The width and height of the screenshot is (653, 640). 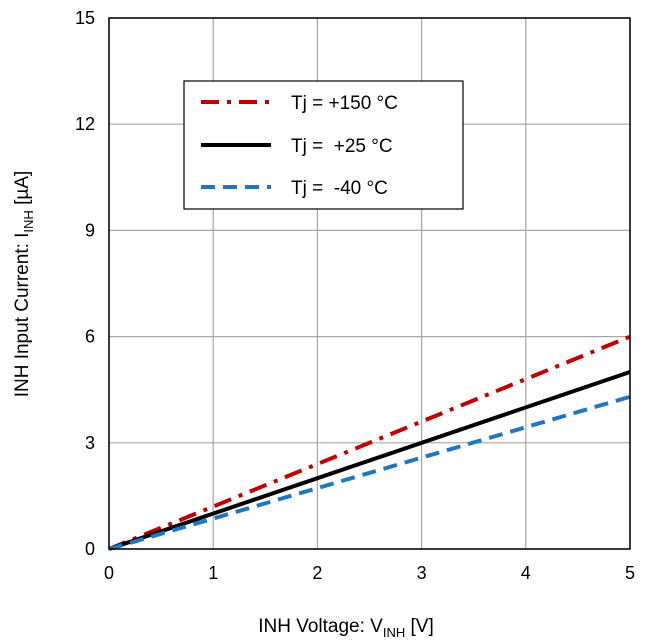 What do you see at coordinates (317, 573) in the screenshot?
I see `x-tick-label: 2` at bounding box center [317, 573].